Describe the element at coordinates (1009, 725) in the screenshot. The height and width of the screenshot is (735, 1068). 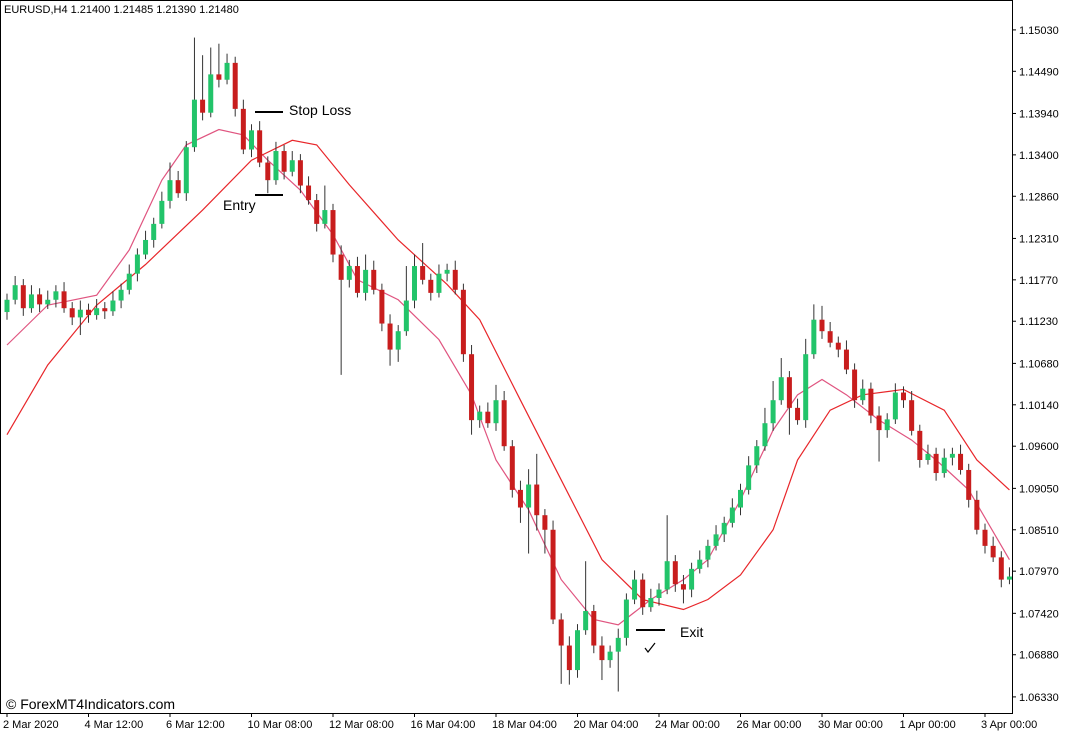
I see `x-tick-label: 3 Apr 00:00` at that location.